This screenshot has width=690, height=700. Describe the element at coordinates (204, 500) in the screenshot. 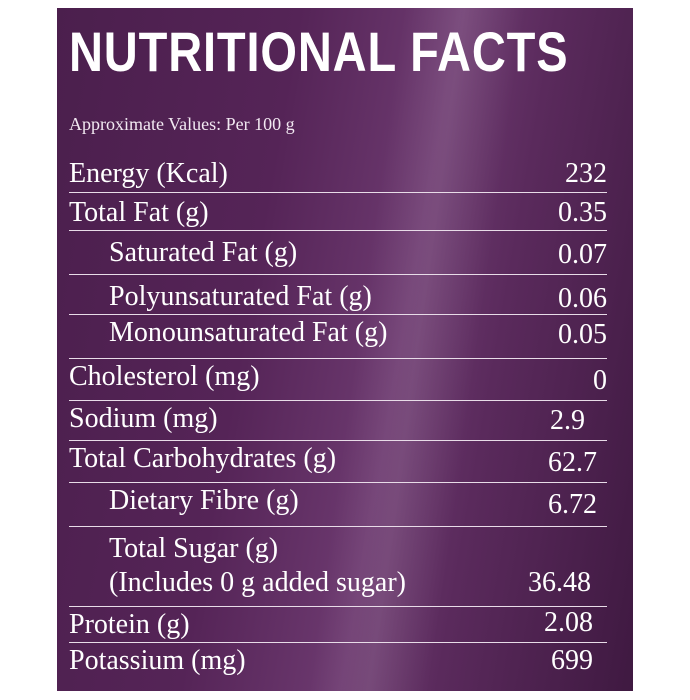

I see `row-label: Dietary Fibre (g)` at that location.